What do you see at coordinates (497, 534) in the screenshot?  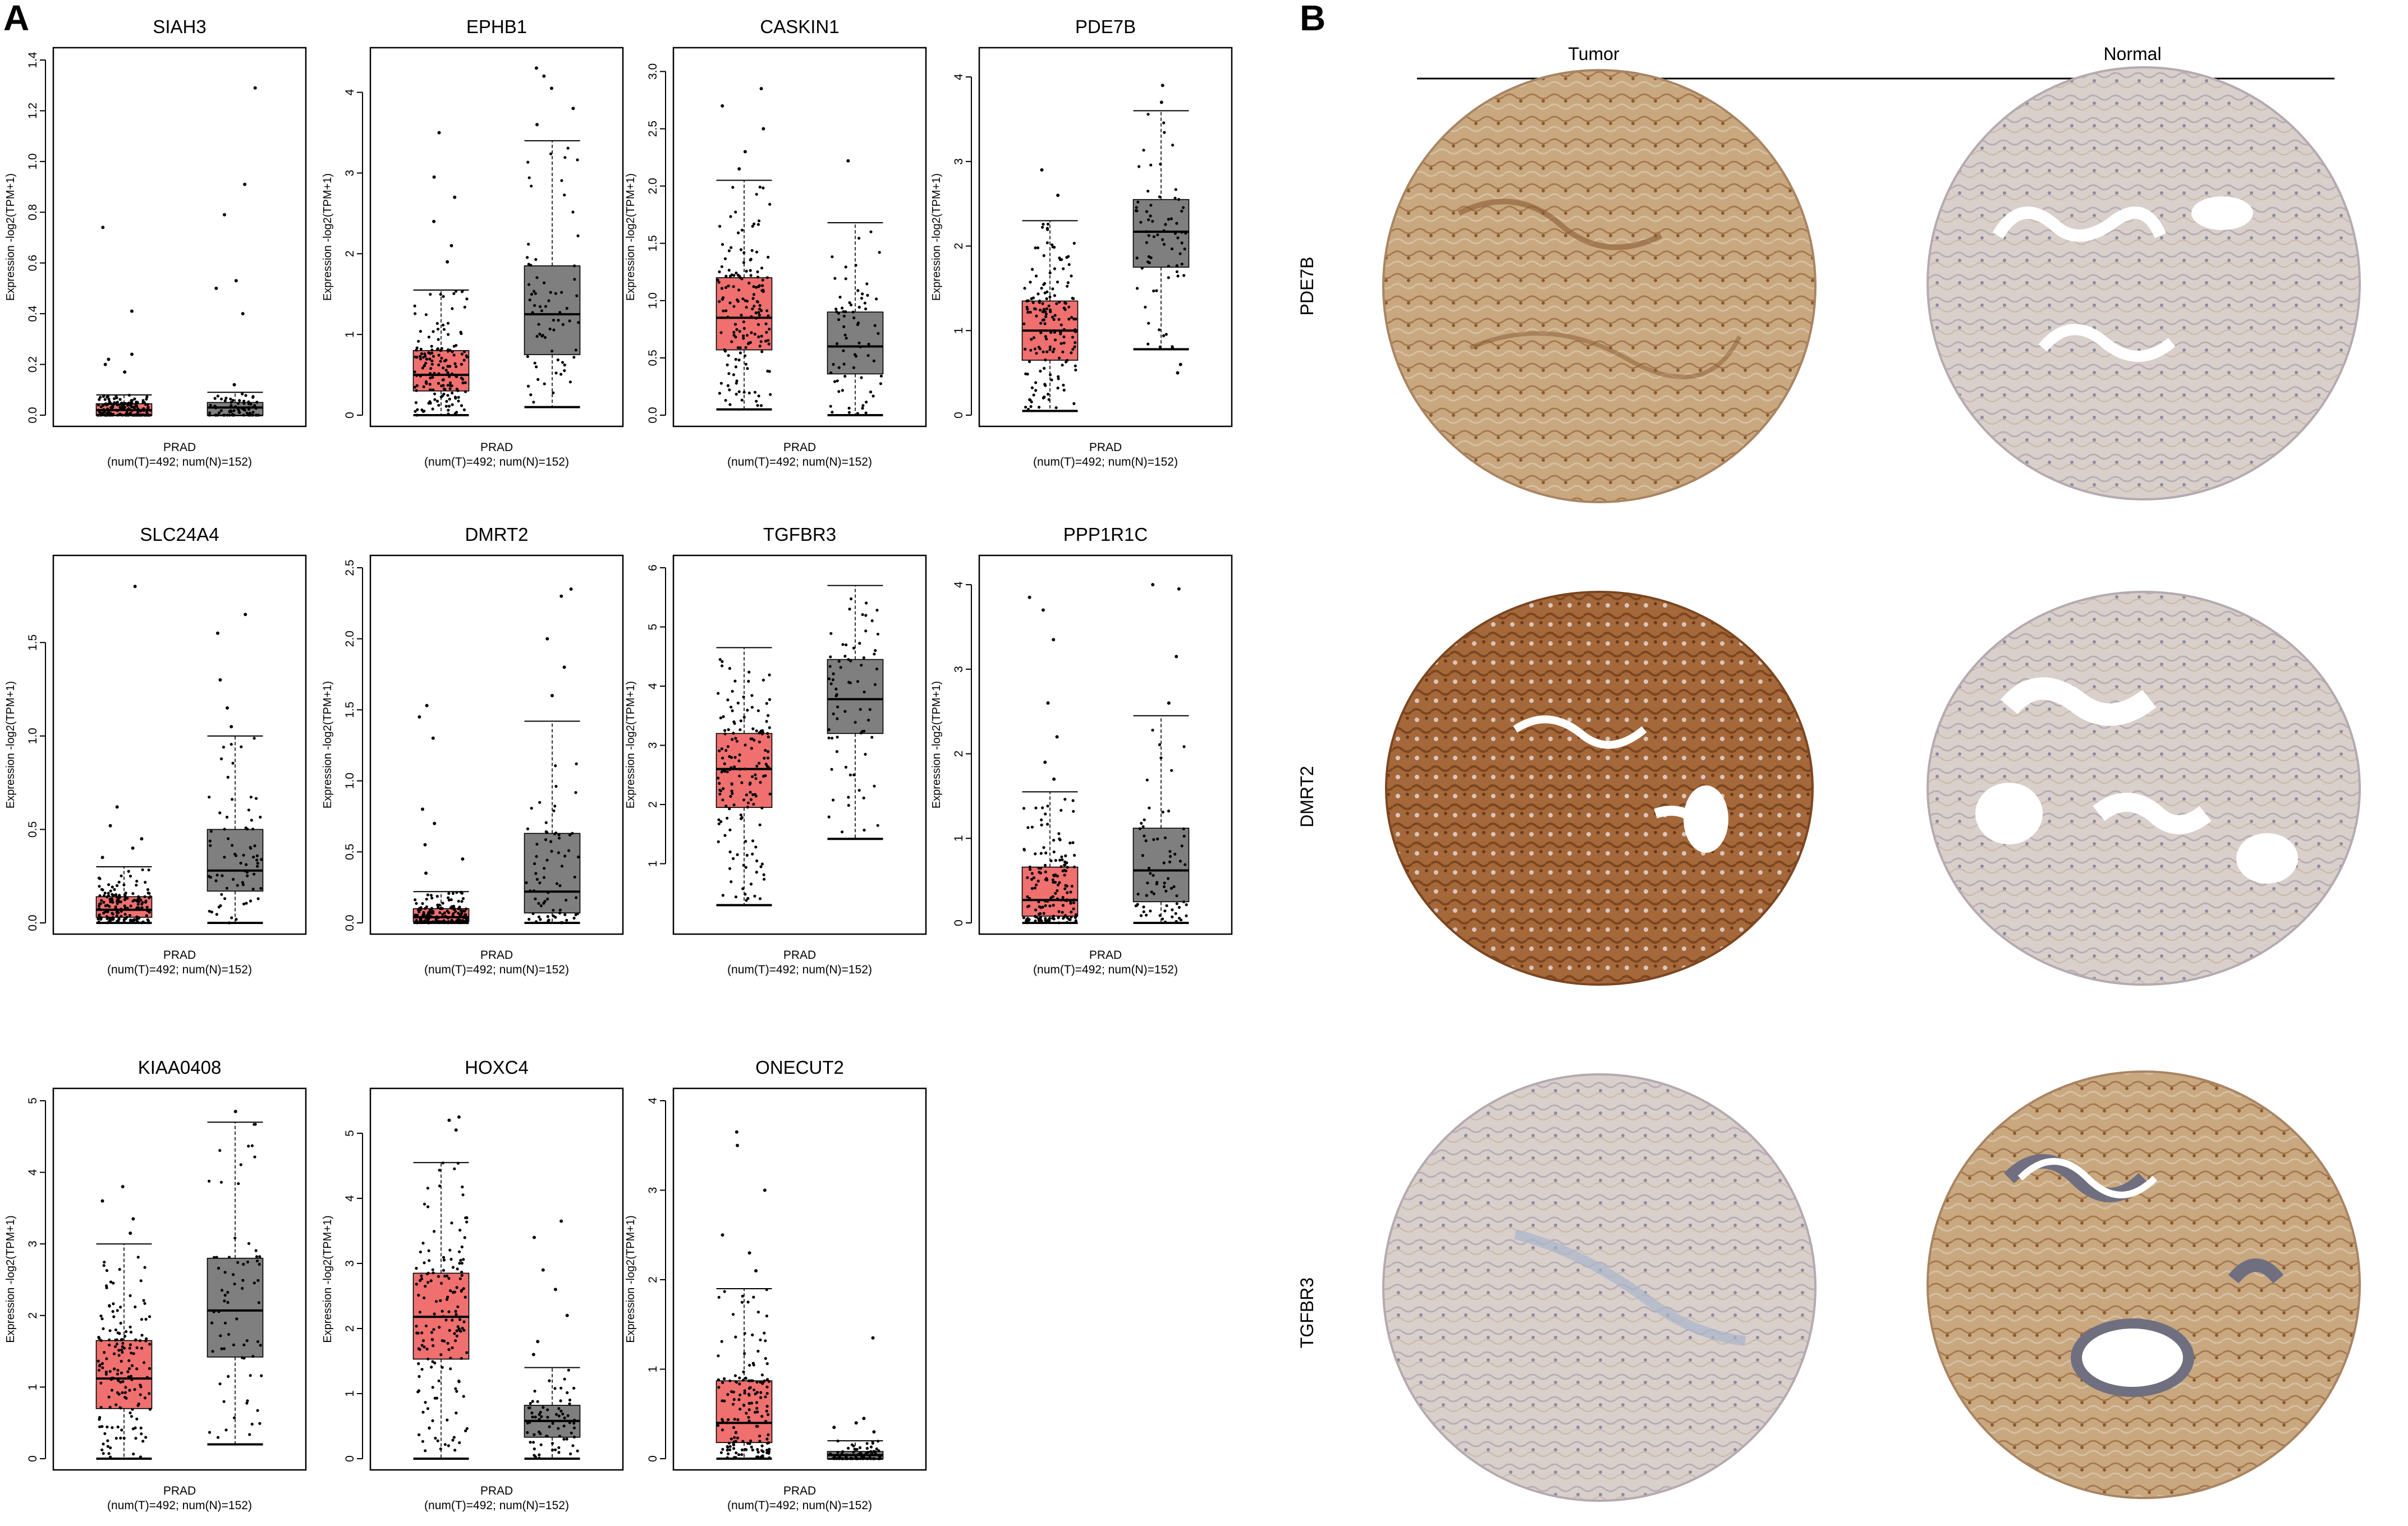 I see `chart-title: DMRT2` at bounding box center [497, 534].